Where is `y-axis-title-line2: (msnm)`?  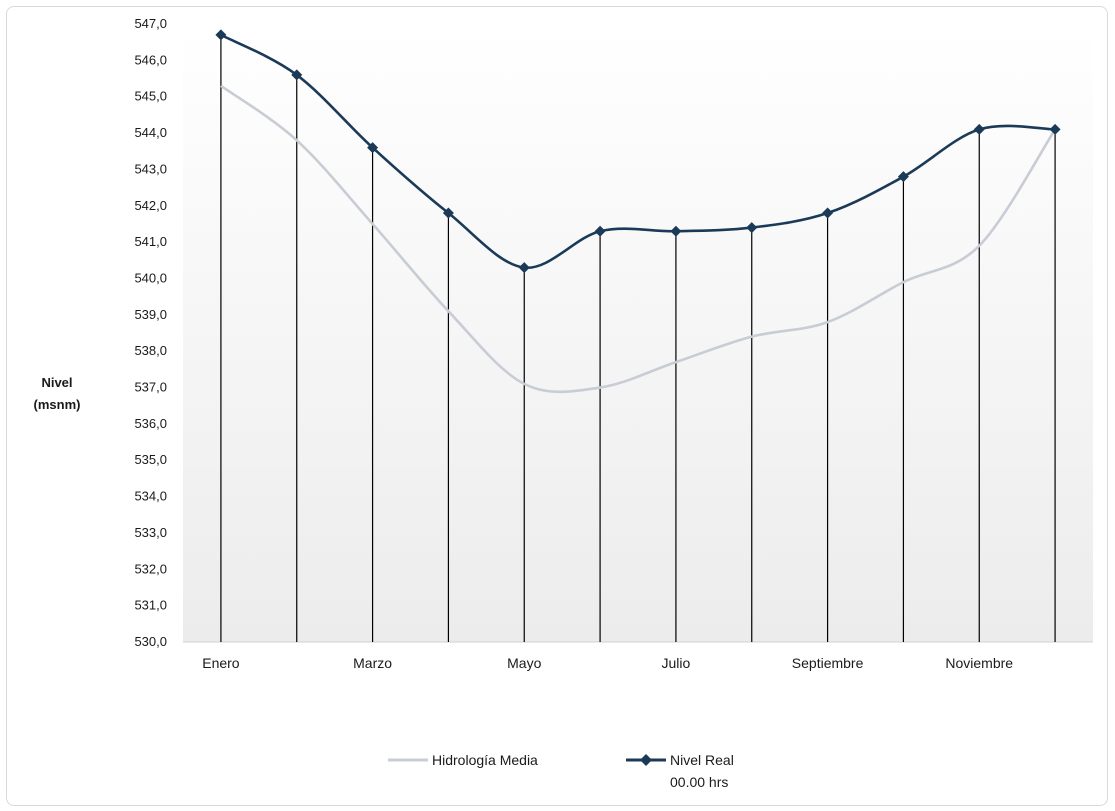 y-axis-title-line2: (msnm) is located at coordinates (57, 404).